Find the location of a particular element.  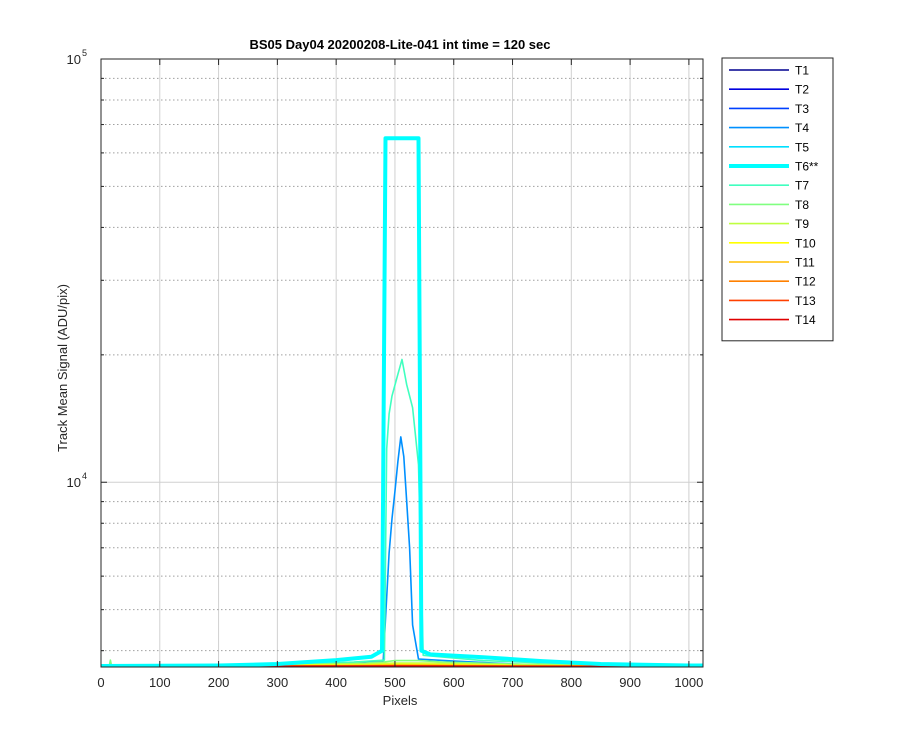

legend-label: T7 is located at coordinates (802, 186).